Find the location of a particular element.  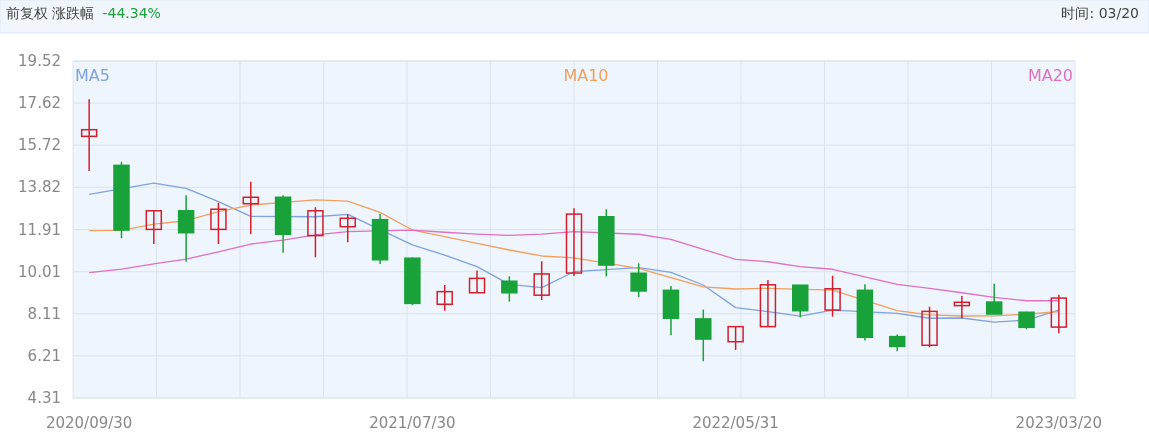

y-tick-label: 8.11 is located at coordinates (44, 313).